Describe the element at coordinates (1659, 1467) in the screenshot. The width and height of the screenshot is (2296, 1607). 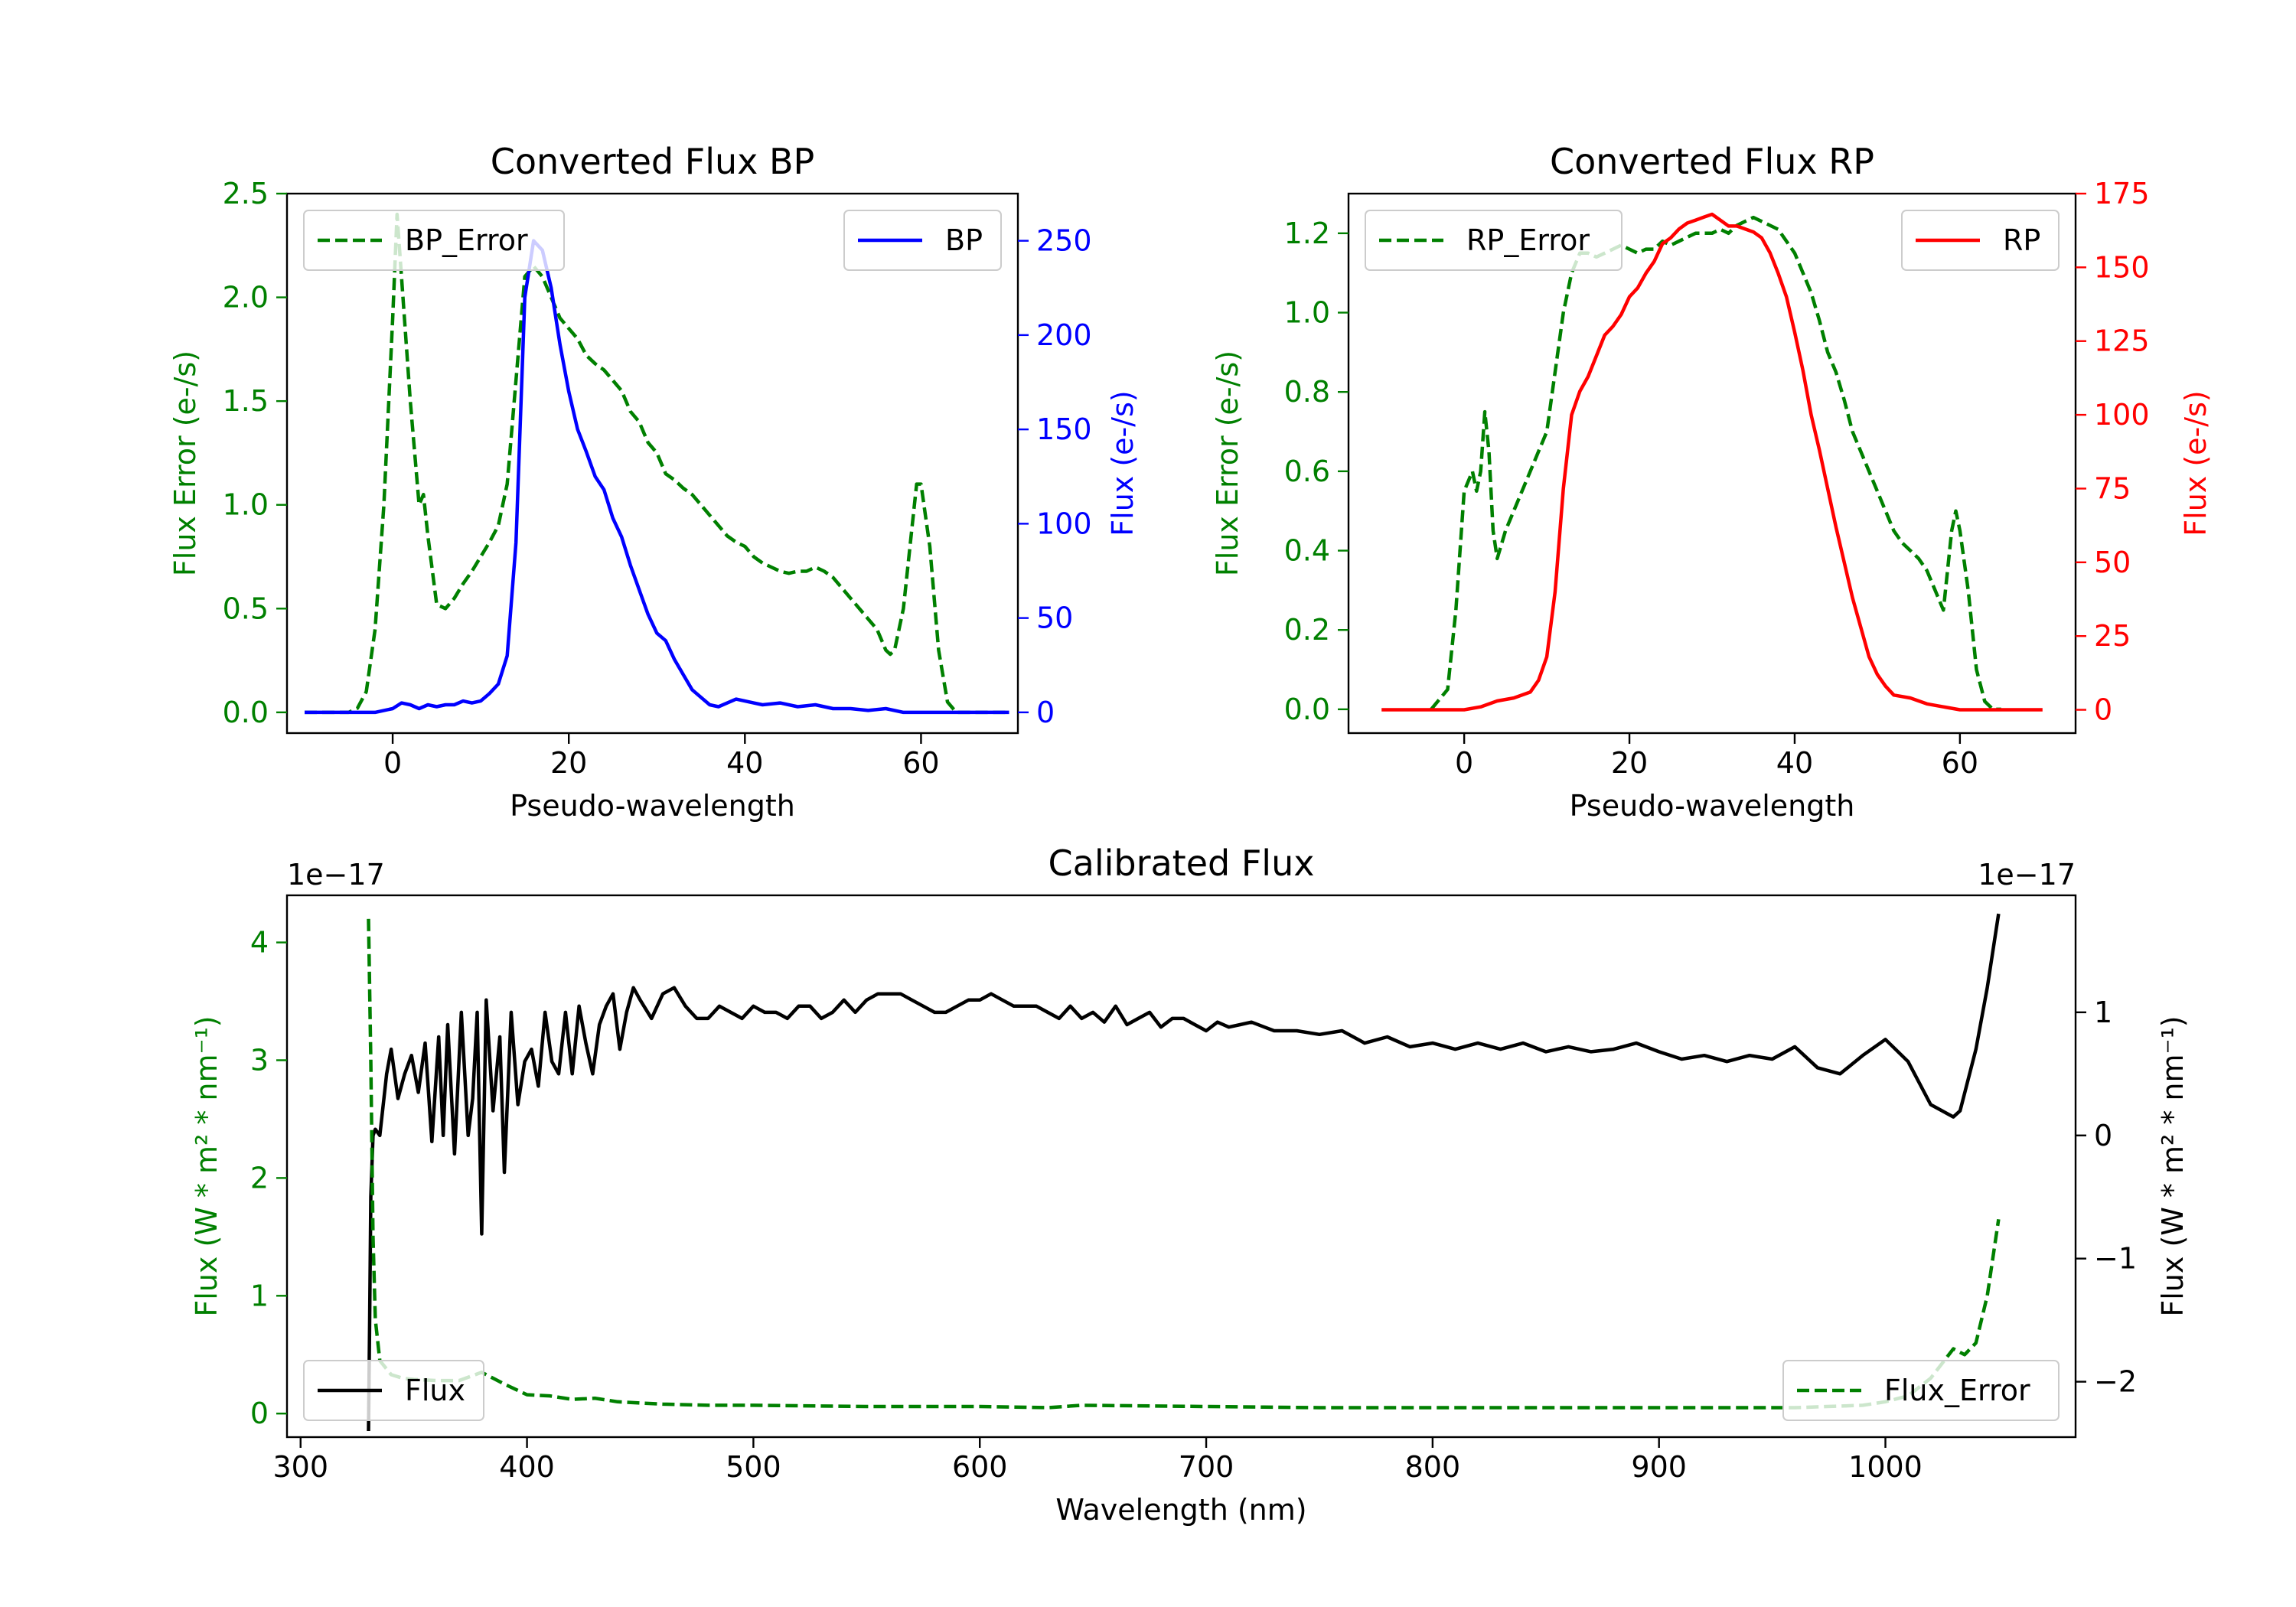
I see `x-tick-label: 900` at that location.